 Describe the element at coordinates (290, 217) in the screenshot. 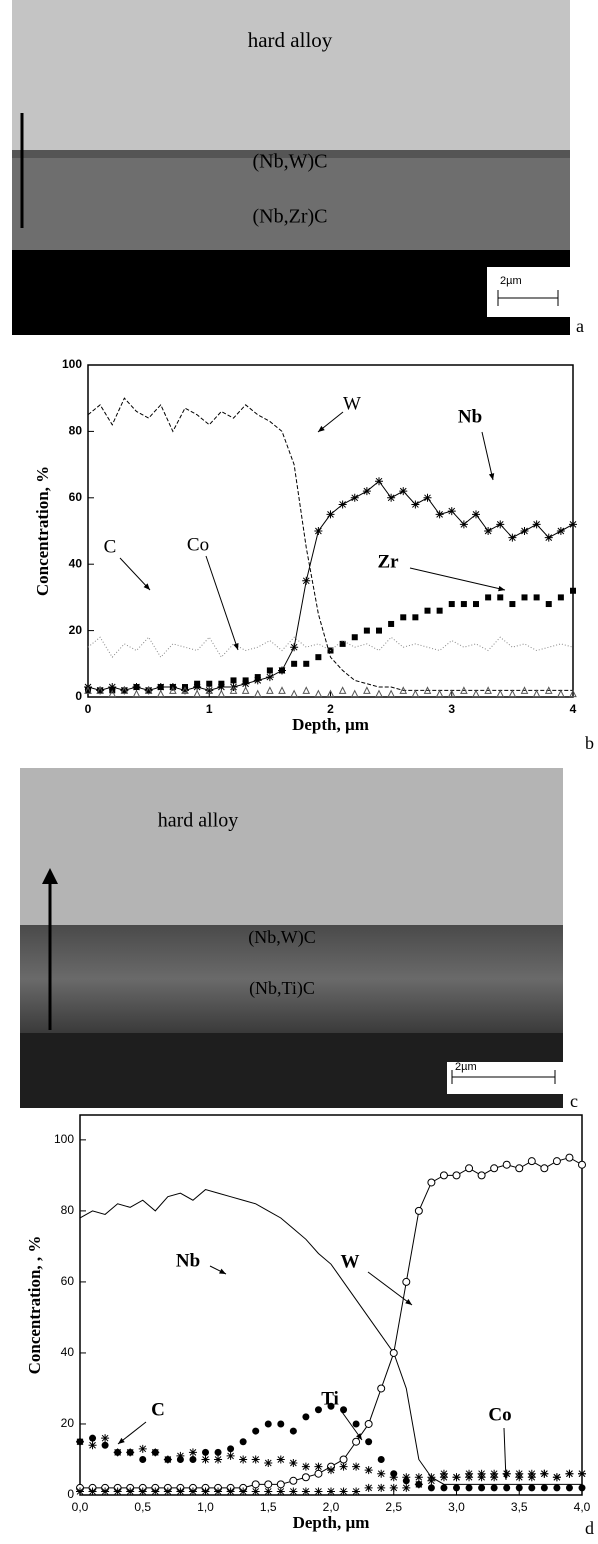

I see `region-label: (Nb,Zr)C` at that location.